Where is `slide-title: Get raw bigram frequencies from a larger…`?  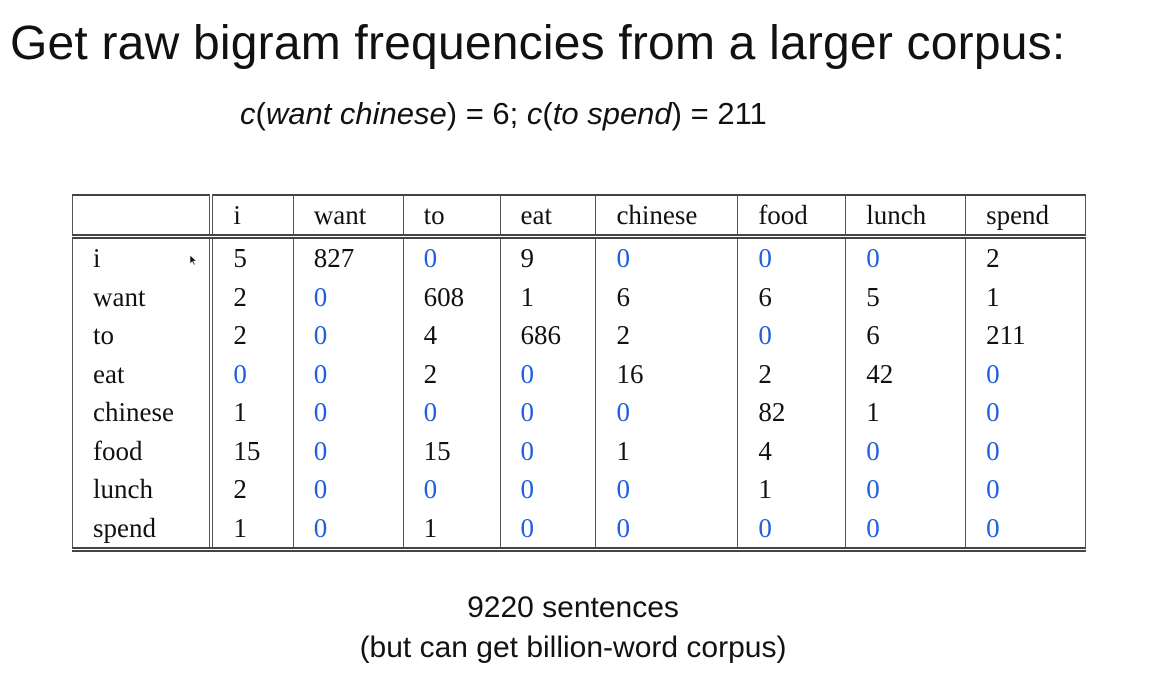 slide-title: Get raw bigram frequencies from a larger… is located at coordinates (538, 43).